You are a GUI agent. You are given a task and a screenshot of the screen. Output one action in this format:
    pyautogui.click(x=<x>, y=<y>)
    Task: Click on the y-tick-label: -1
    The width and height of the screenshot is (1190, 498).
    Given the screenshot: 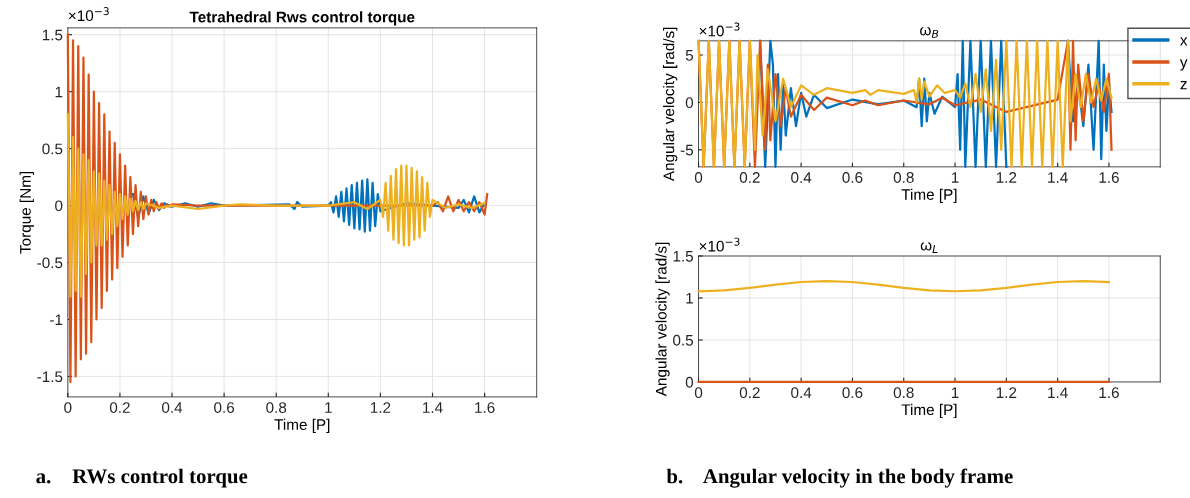 What is the action you would take?
    pyautogui.click(x=56, y=319)
    